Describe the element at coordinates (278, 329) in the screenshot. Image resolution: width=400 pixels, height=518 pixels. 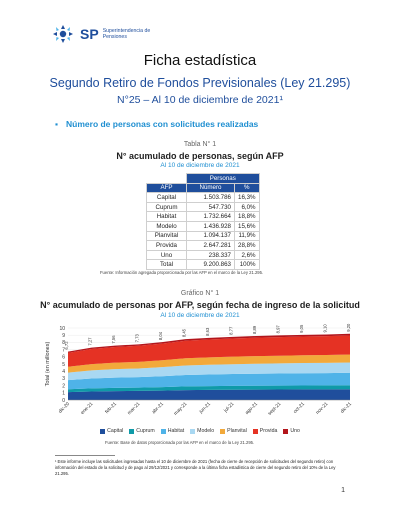
I see `total-data-label: 8,97` at that location.